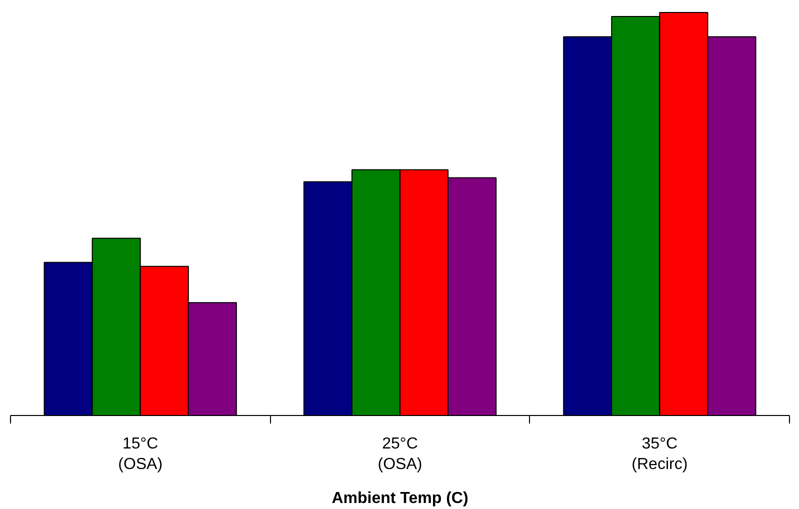 The height and width of the screenshot is (509, 799). I want to click on x-tick-label: 25°C (OSA), so click(400, 454).